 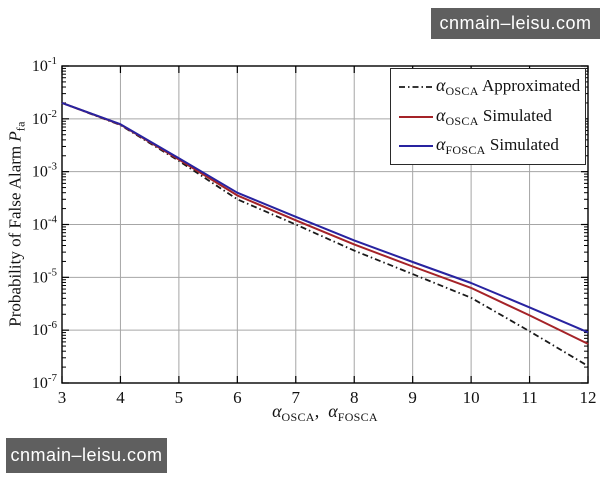 What do you see at coordinates (277, 411) in the screenshot?
I see `x-axis-alpha1: α` at bounding box center [277, 411].